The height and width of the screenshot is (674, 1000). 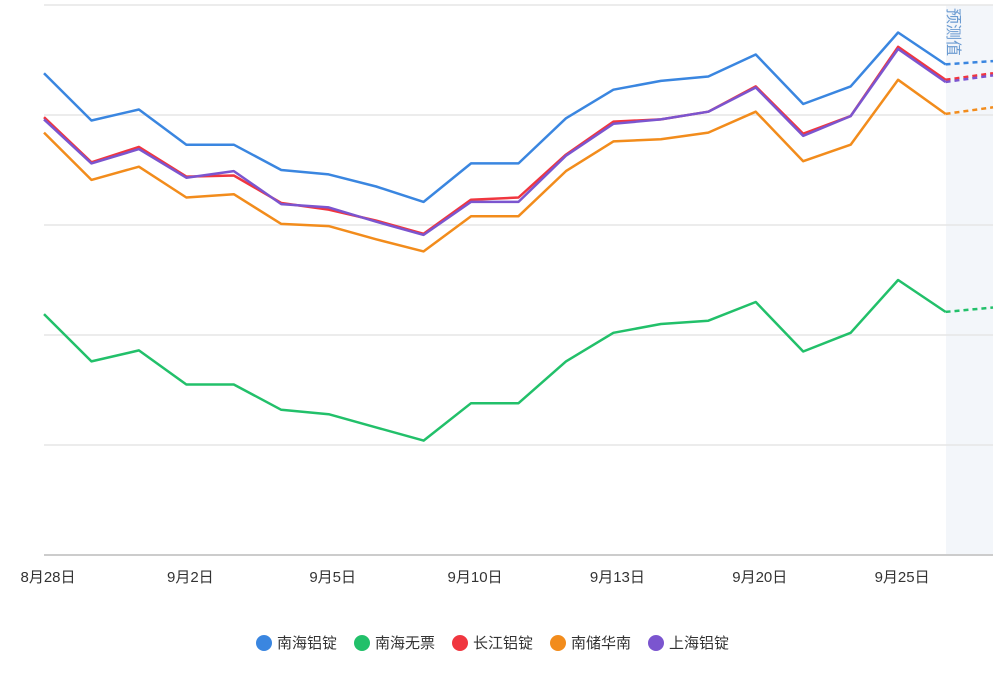 I want to click on x-tick-label: 9月20日, so click(x=759, y=577).